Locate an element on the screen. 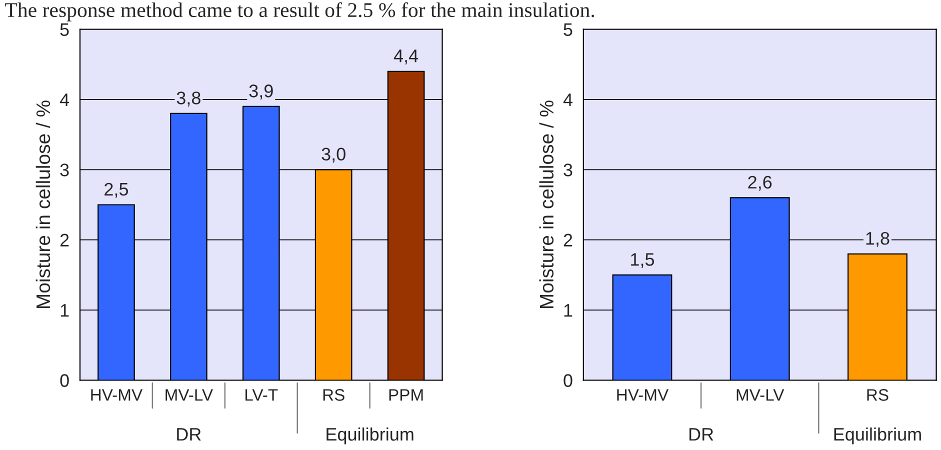 Image resolution: width=941 pixels, height=450 pixels. x-tick-label: LV-T is located at coordinates (262, 395).